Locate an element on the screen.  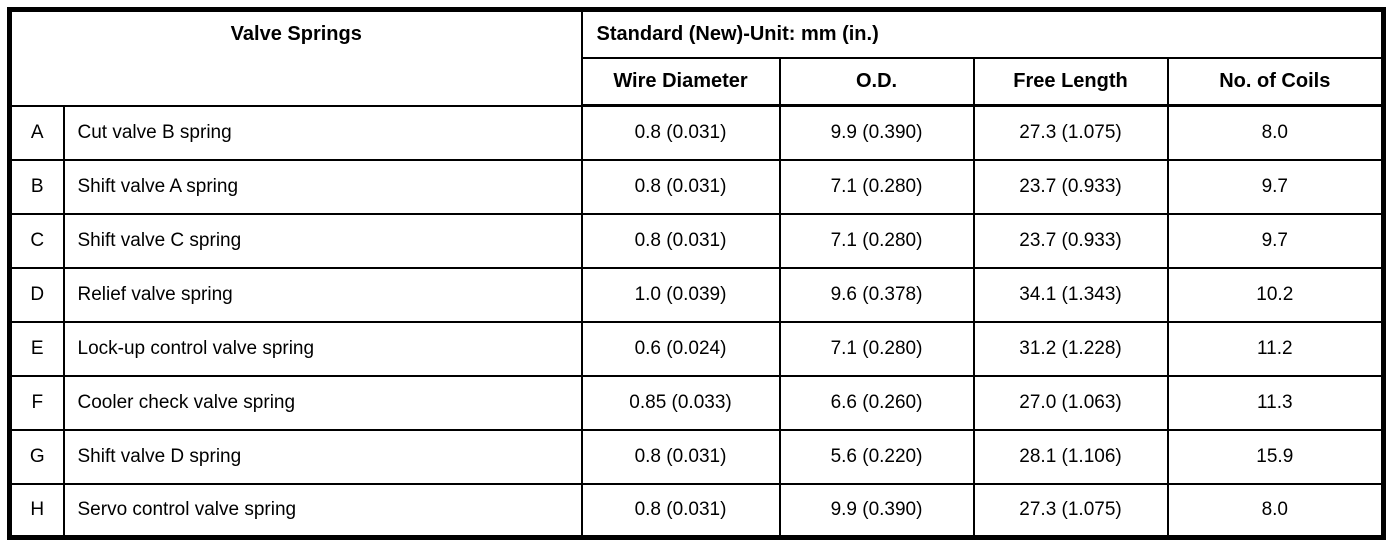
standard-unit-header: Standard (New)-Unit: mm (in.) is located at coordinates (982, 33).